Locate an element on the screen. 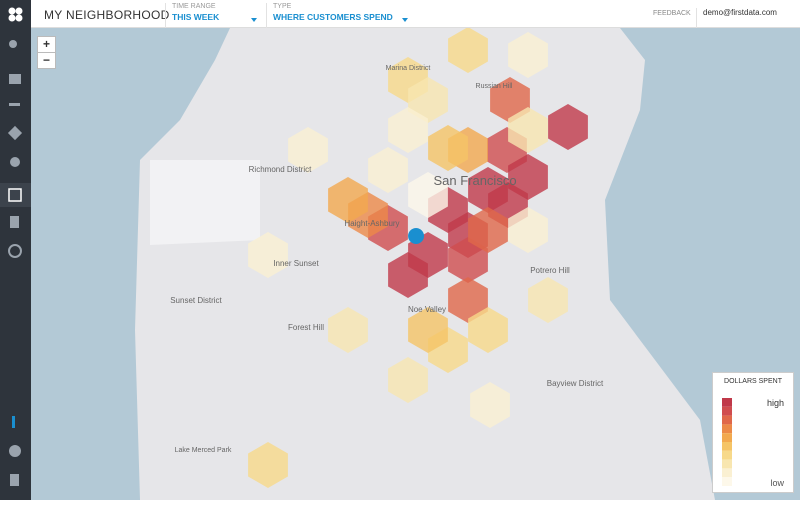 Image resolution: width=800 pixels, height=505 pixels. map-label: San Francisco is located at coordinates (474, 180).